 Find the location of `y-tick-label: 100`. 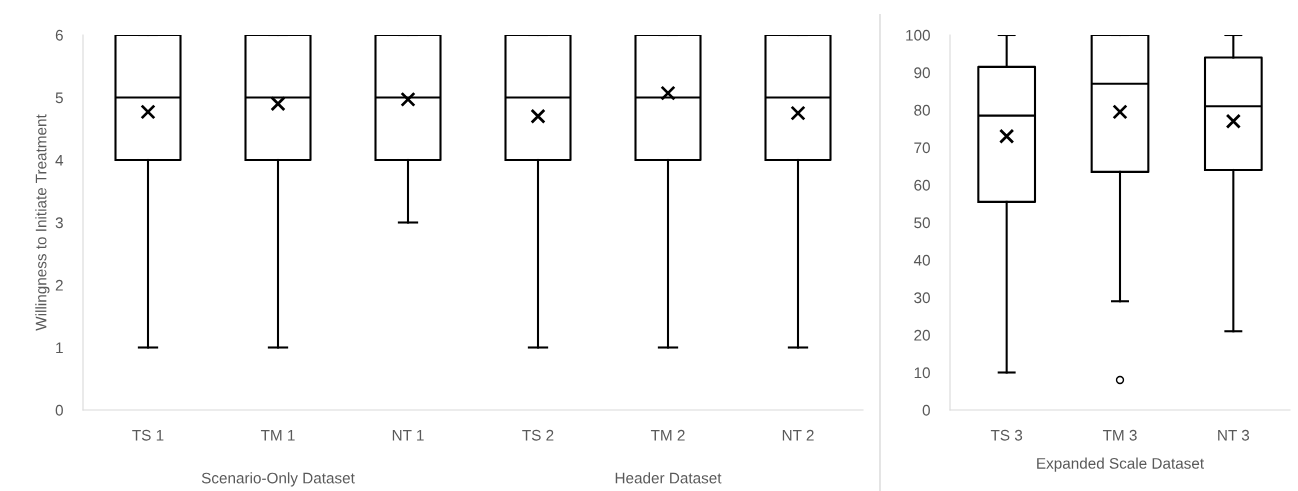

y-tick-label: 100 is located at coordinates (918, 35).